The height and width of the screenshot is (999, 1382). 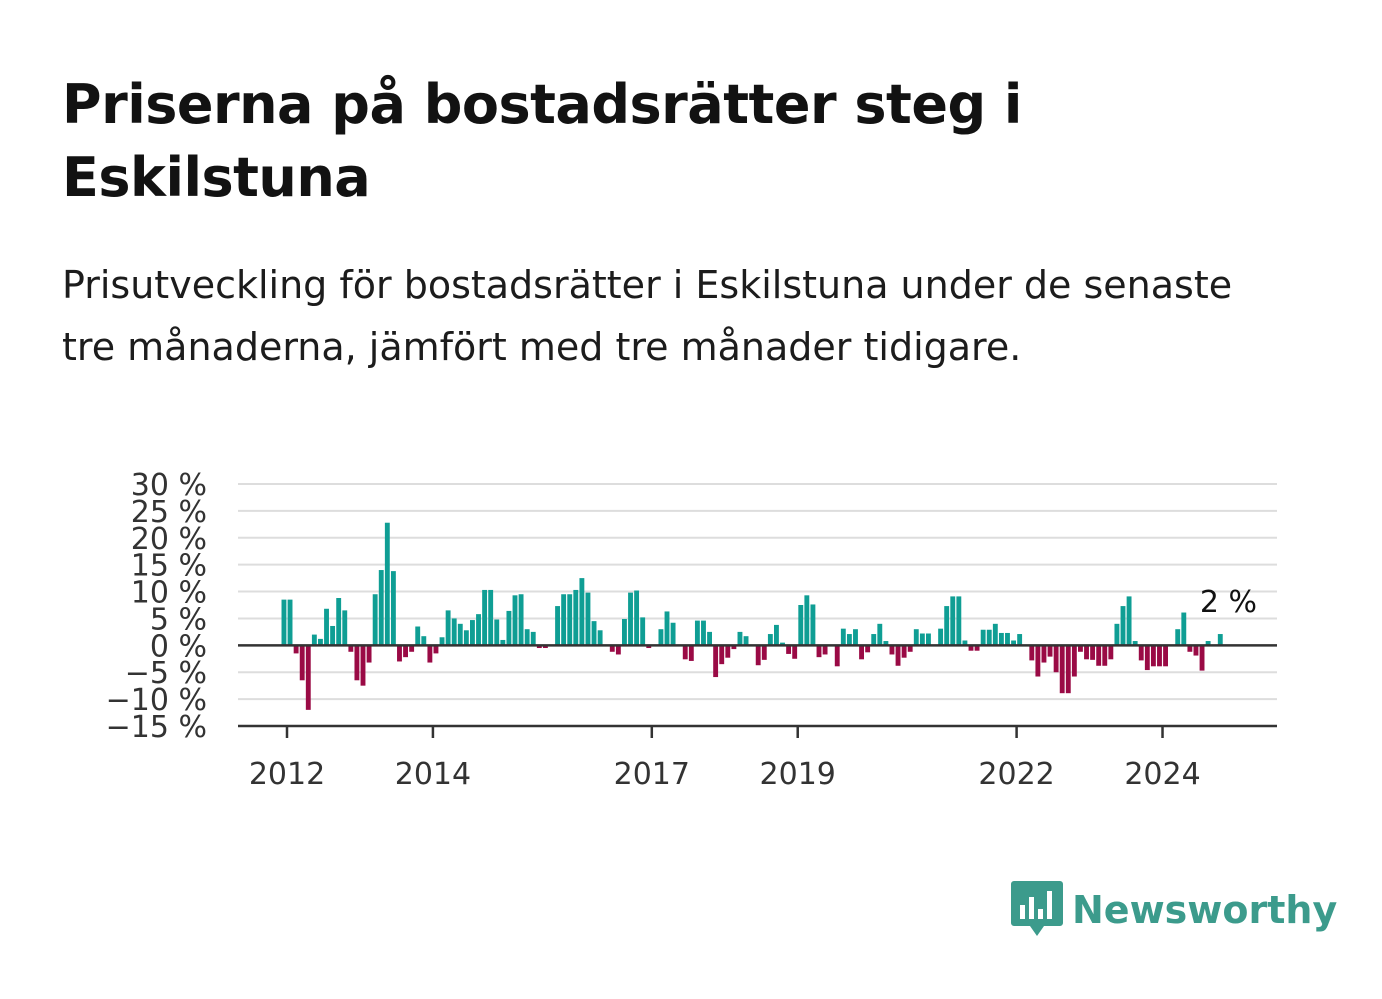 What do you see at coordinates (169, 593) in the screenshot?
I see `y-tick-label: 10 %` at bounding box center [169, 593].